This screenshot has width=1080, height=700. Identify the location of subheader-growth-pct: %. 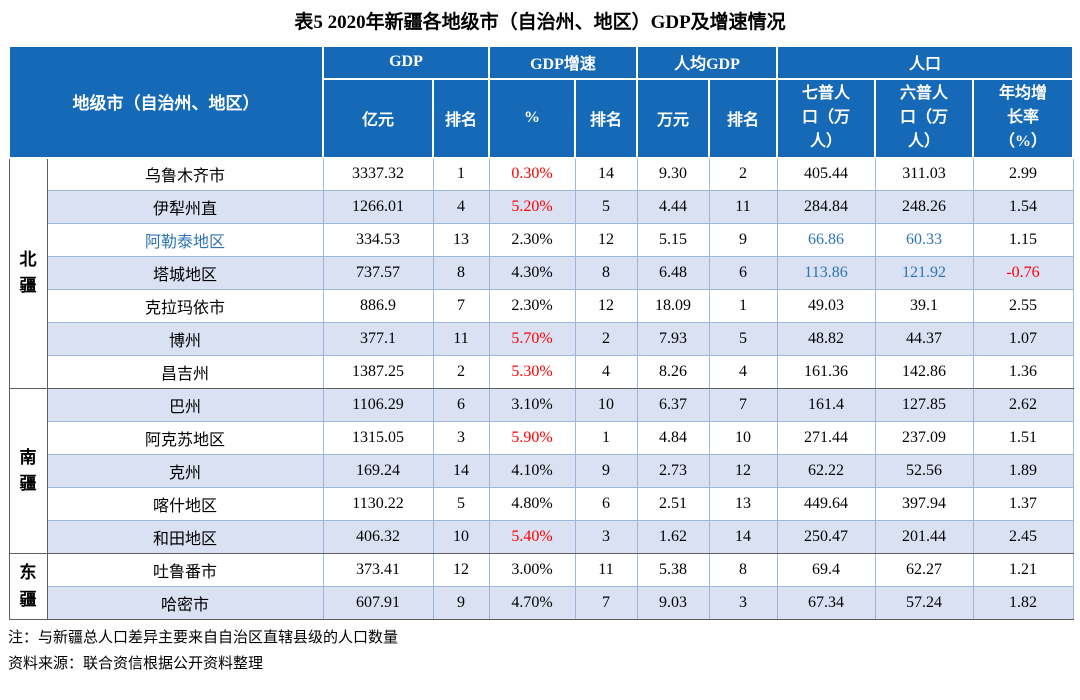
(532, 118).